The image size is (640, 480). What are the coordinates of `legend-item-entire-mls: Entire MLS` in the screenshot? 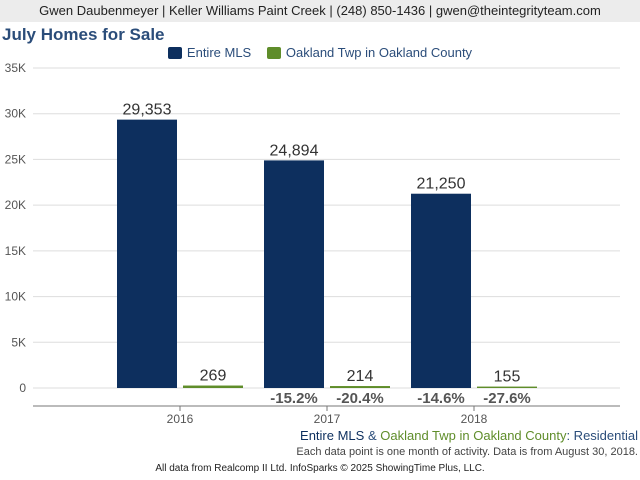 It's located at (209, 52).